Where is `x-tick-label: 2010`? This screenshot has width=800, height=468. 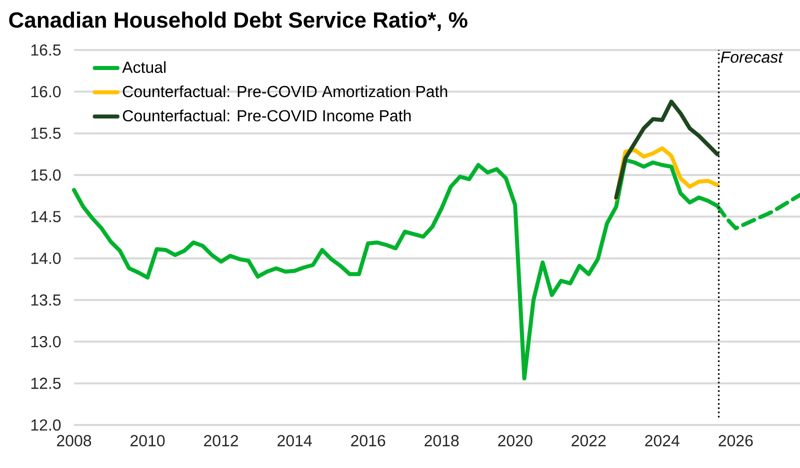 x-tick-label: 2010 is located at coordinates (147, 440).